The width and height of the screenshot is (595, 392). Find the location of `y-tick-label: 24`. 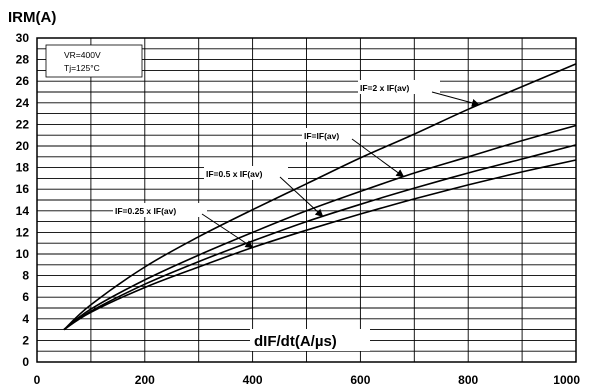

y-tick-label: 24 is located at coordinates (23, 103).